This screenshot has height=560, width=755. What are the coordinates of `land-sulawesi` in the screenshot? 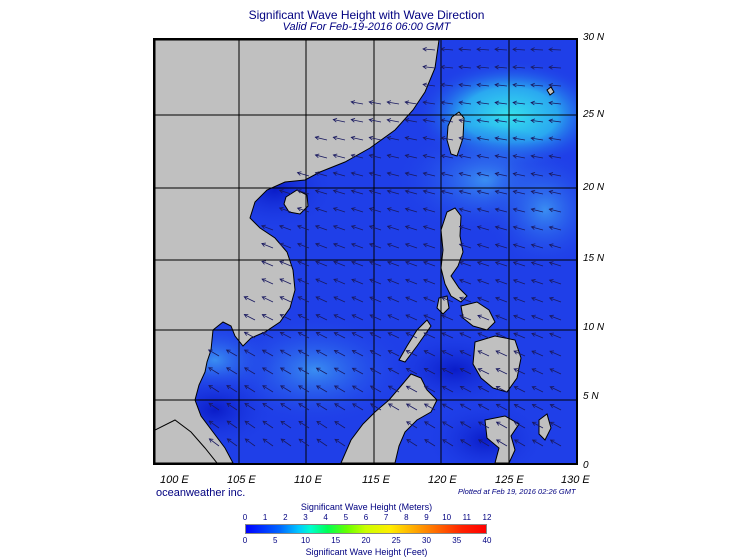 It's located at (502, 439).